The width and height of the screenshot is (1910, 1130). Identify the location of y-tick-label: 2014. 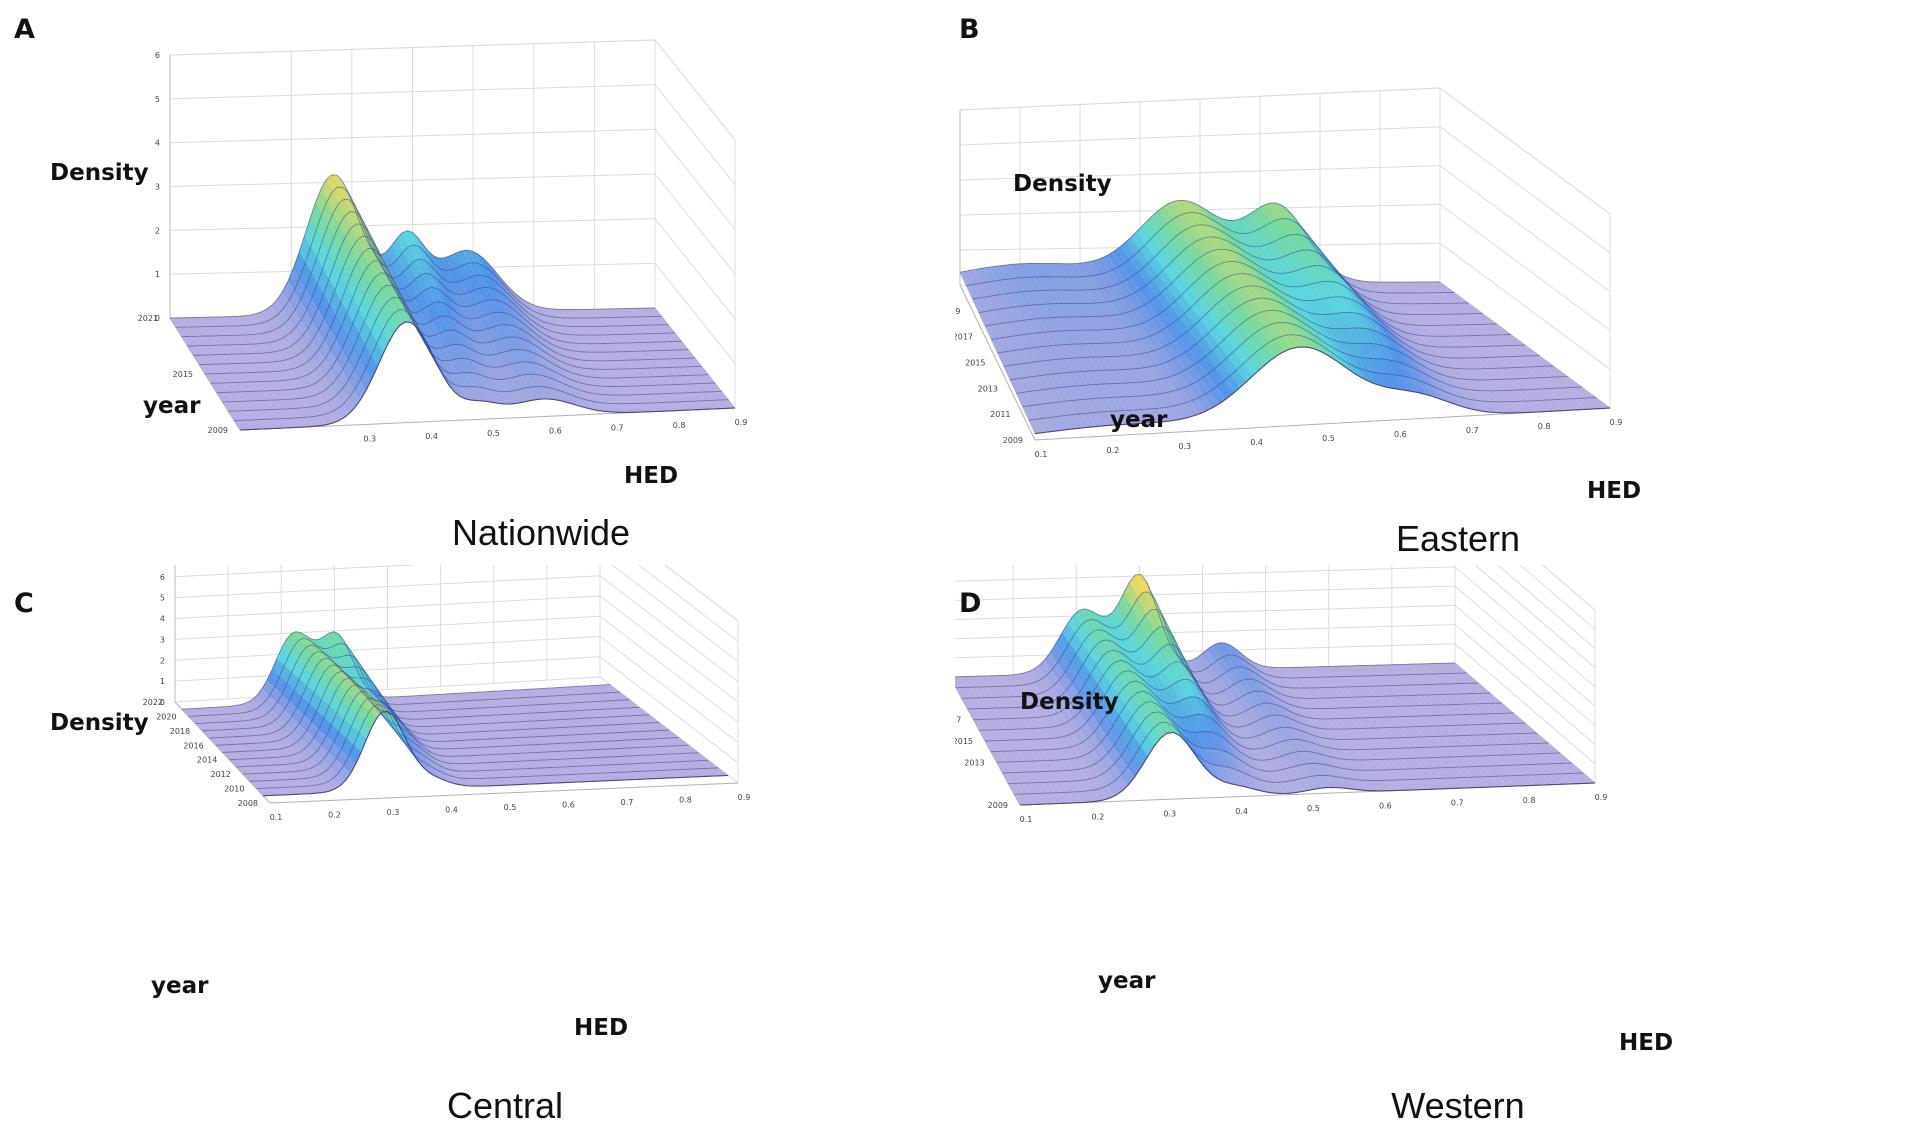
(207, 760).